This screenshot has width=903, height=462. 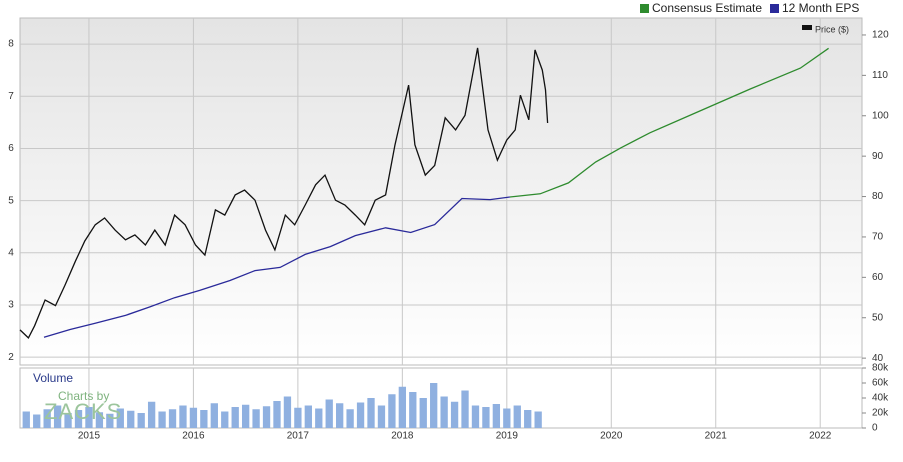 What do you see at coordinates (880, 35) in the screenshot?
I see `y2-tick-label: 120` at bounding box center [880, 35].